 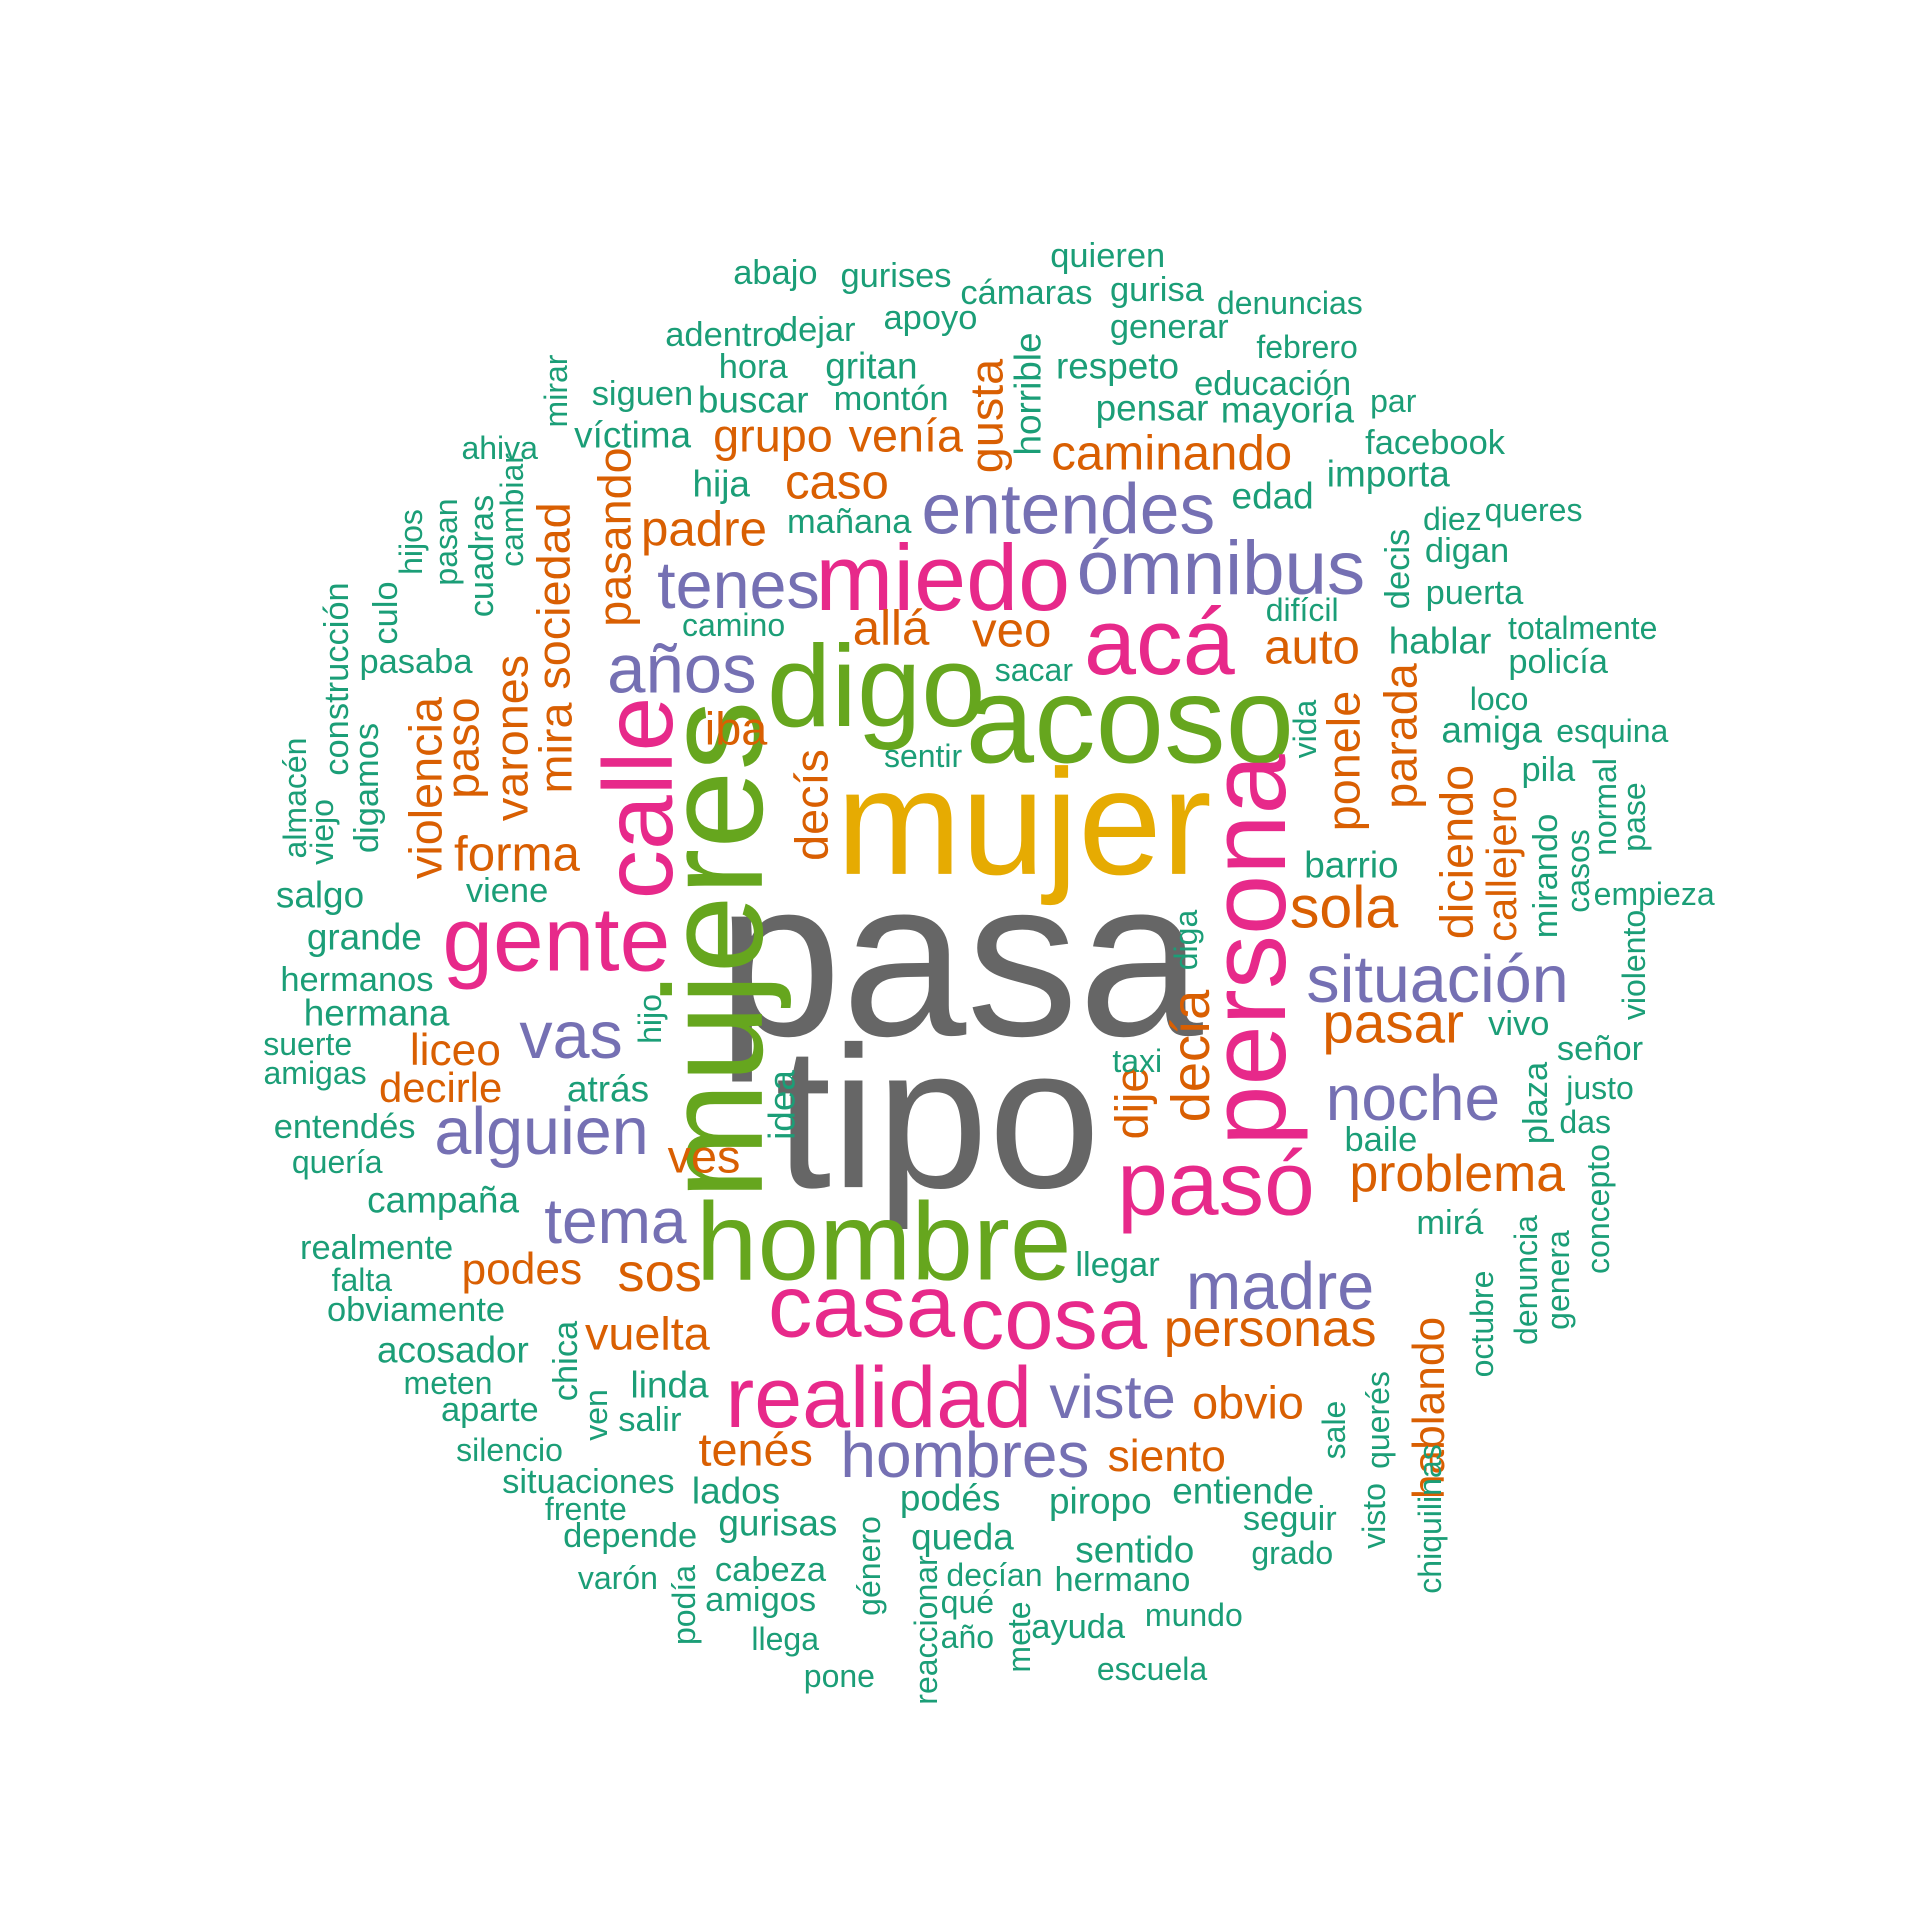 I want to click on word: obvio, so click(x=1248, y=1402).